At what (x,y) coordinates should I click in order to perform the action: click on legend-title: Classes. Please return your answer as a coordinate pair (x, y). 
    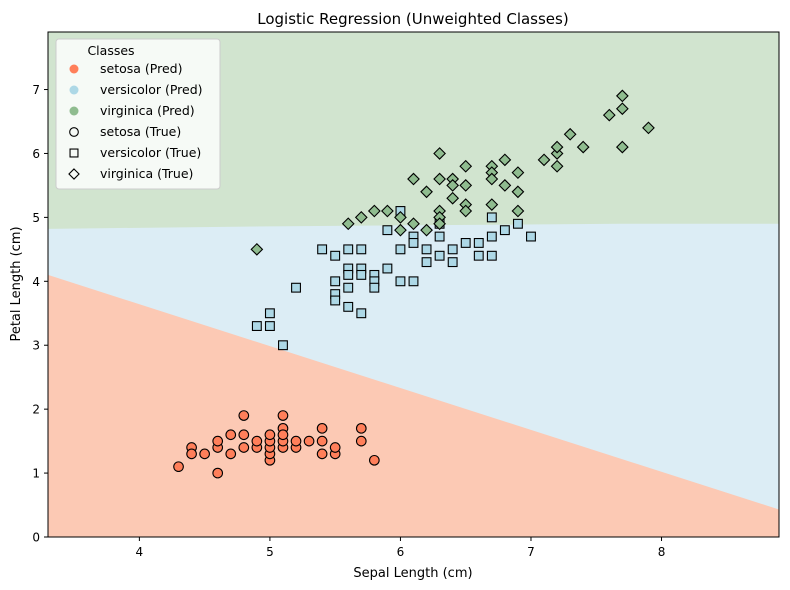
    Looking at the image, I should click on (110, 50).